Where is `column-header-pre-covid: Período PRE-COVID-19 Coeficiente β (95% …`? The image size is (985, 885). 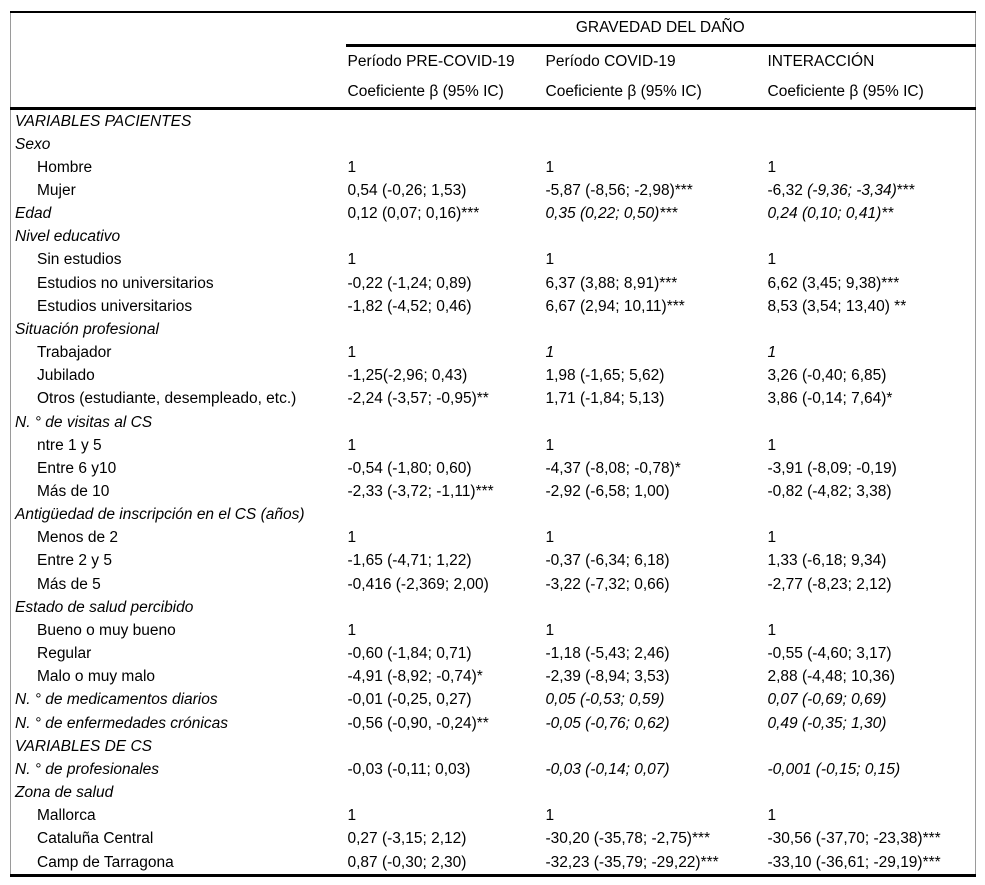 column-header-pre-covid: Período PRE-COVID-19 Coeficiente β (95% … is located at coordinates (444, 77).